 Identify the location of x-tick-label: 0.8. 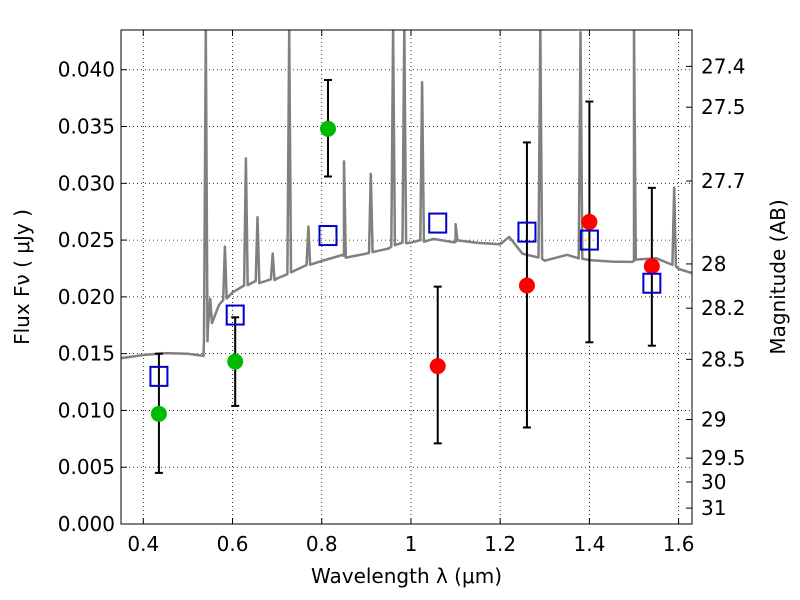
(322, 544).